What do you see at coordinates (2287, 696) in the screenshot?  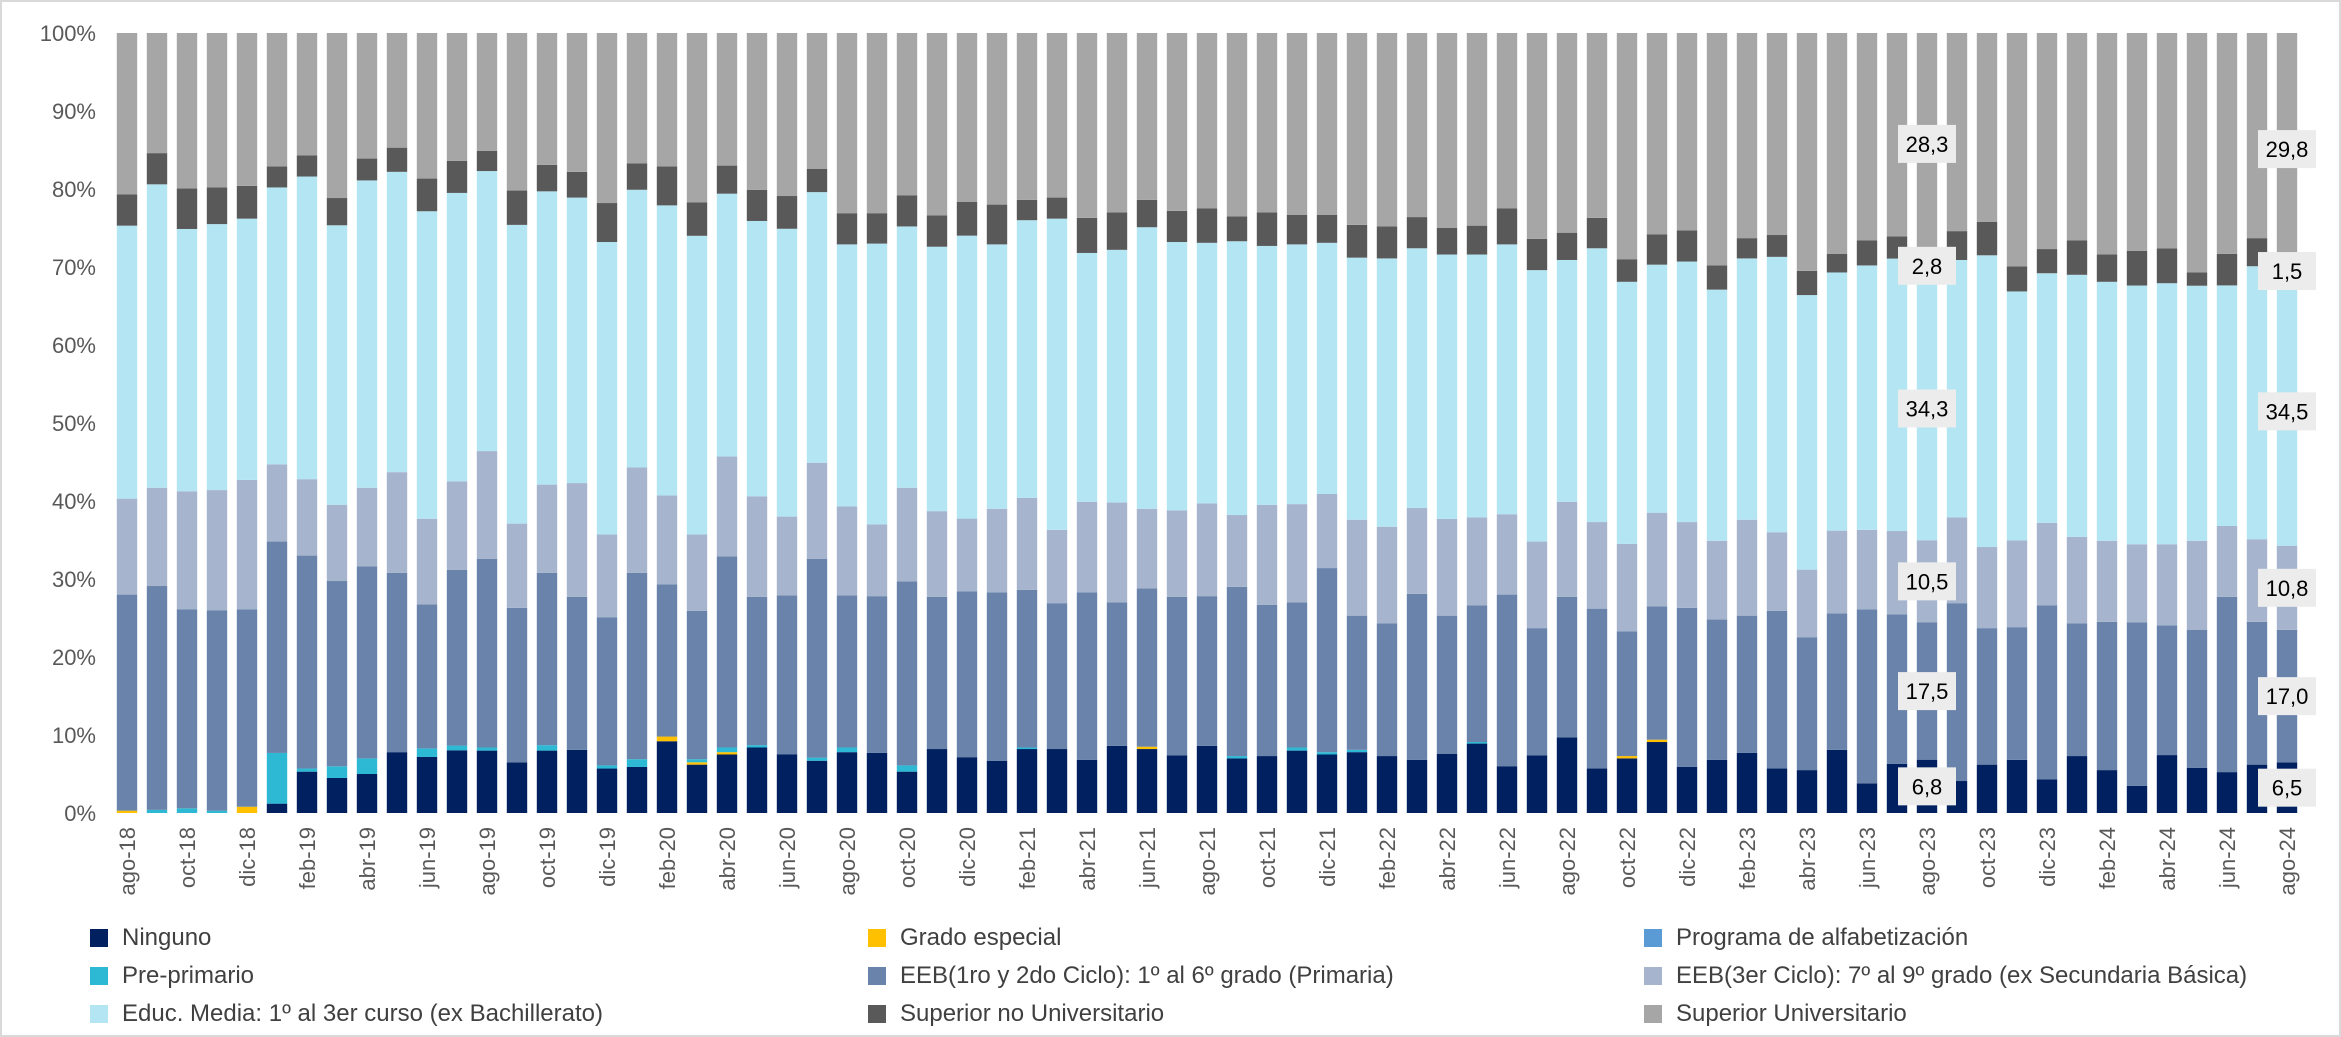 I see `data-label: 17,0` at bounding box center [2287, 696].